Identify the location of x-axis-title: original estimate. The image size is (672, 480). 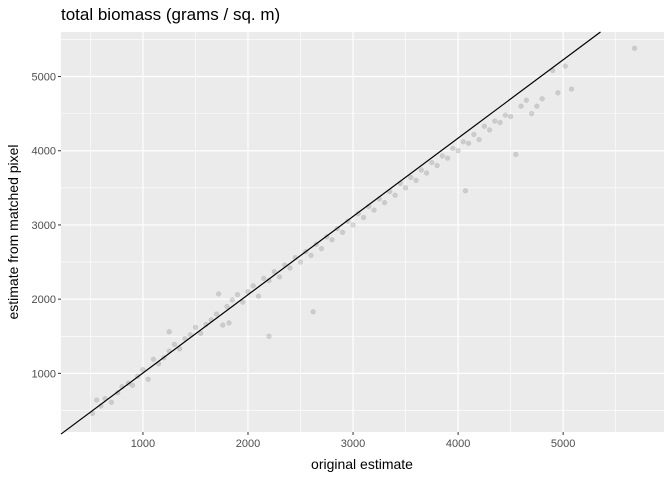
(362, 464).